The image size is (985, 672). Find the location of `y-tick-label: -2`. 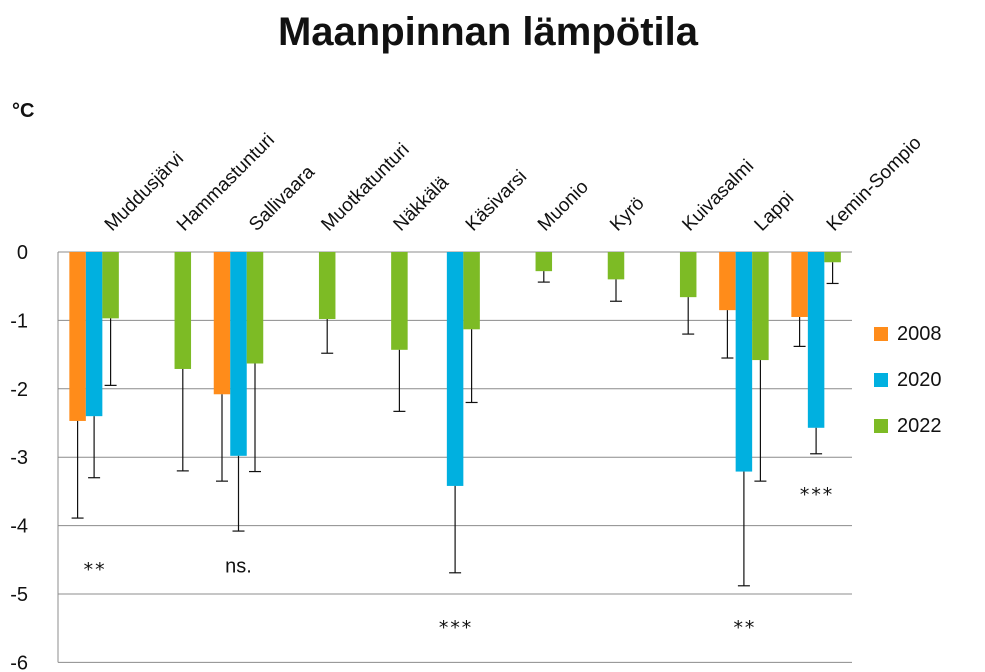

y-tick-label: -2 is located at coordinates (19, 390).